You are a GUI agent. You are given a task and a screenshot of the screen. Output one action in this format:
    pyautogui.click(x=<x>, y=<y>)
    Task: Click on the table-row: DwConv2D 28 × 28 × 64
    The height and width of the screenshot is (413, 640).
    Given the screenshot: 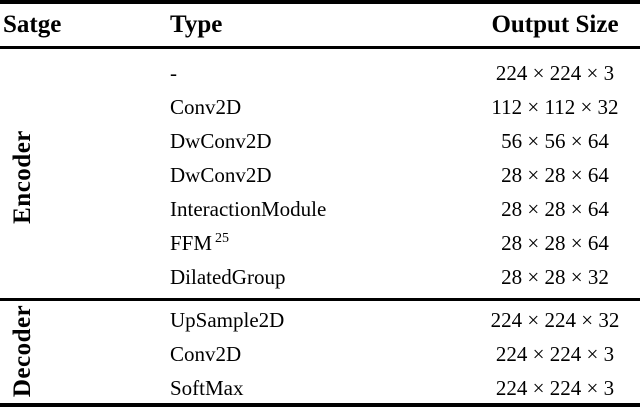 What is the action you would take?
    pyautogui.click(x=320, y=175)
    